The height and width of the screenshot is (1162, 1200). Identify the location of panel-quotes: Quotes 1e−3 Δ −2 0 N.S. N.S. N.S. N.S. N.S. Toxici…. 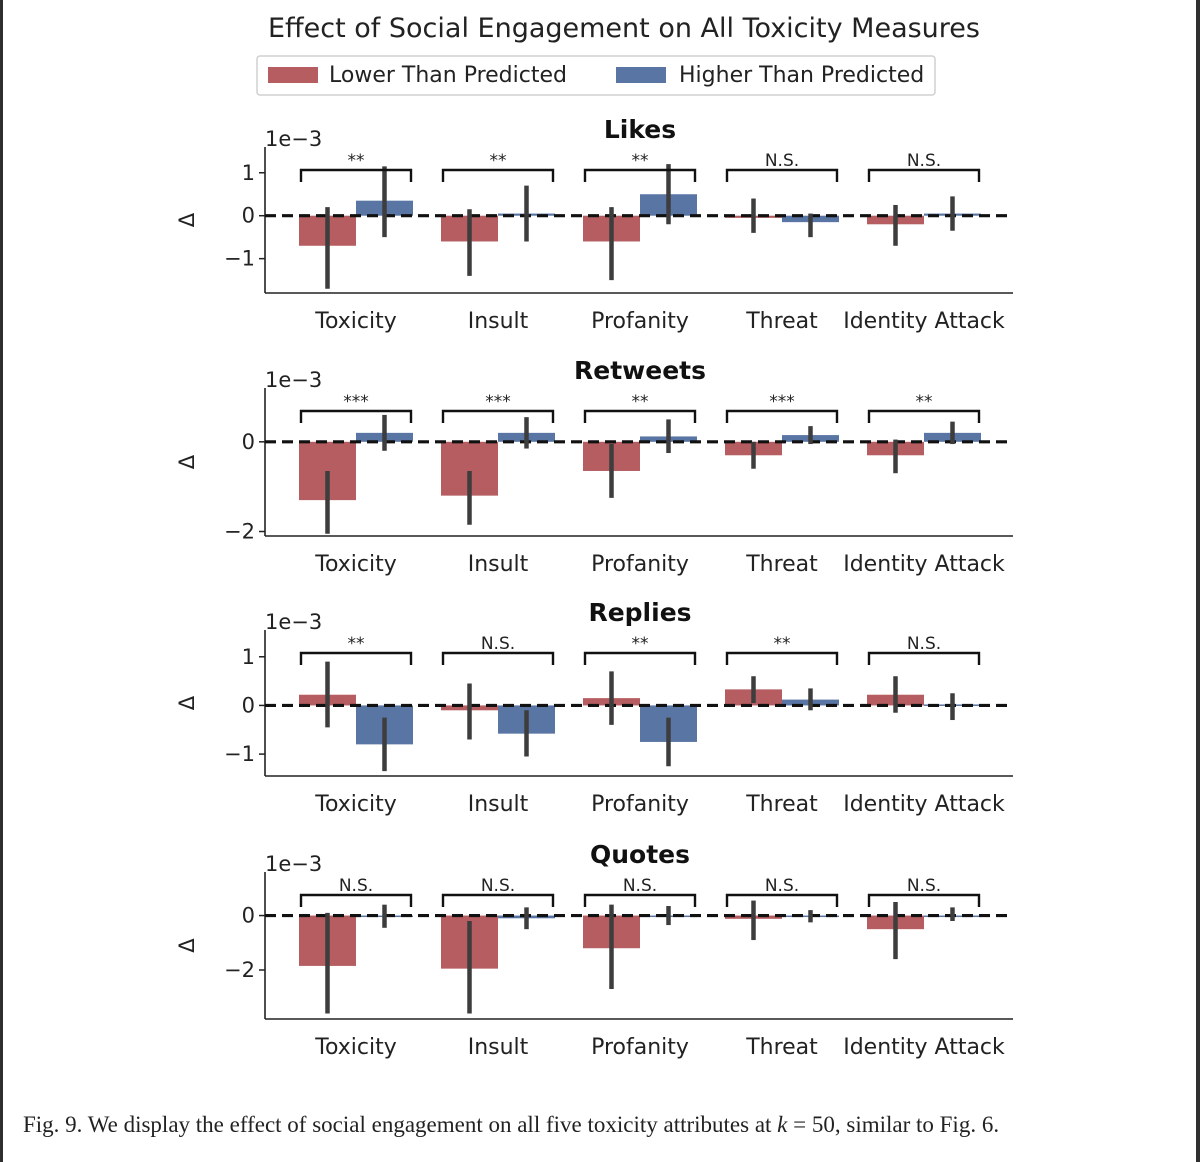
(594, 950).